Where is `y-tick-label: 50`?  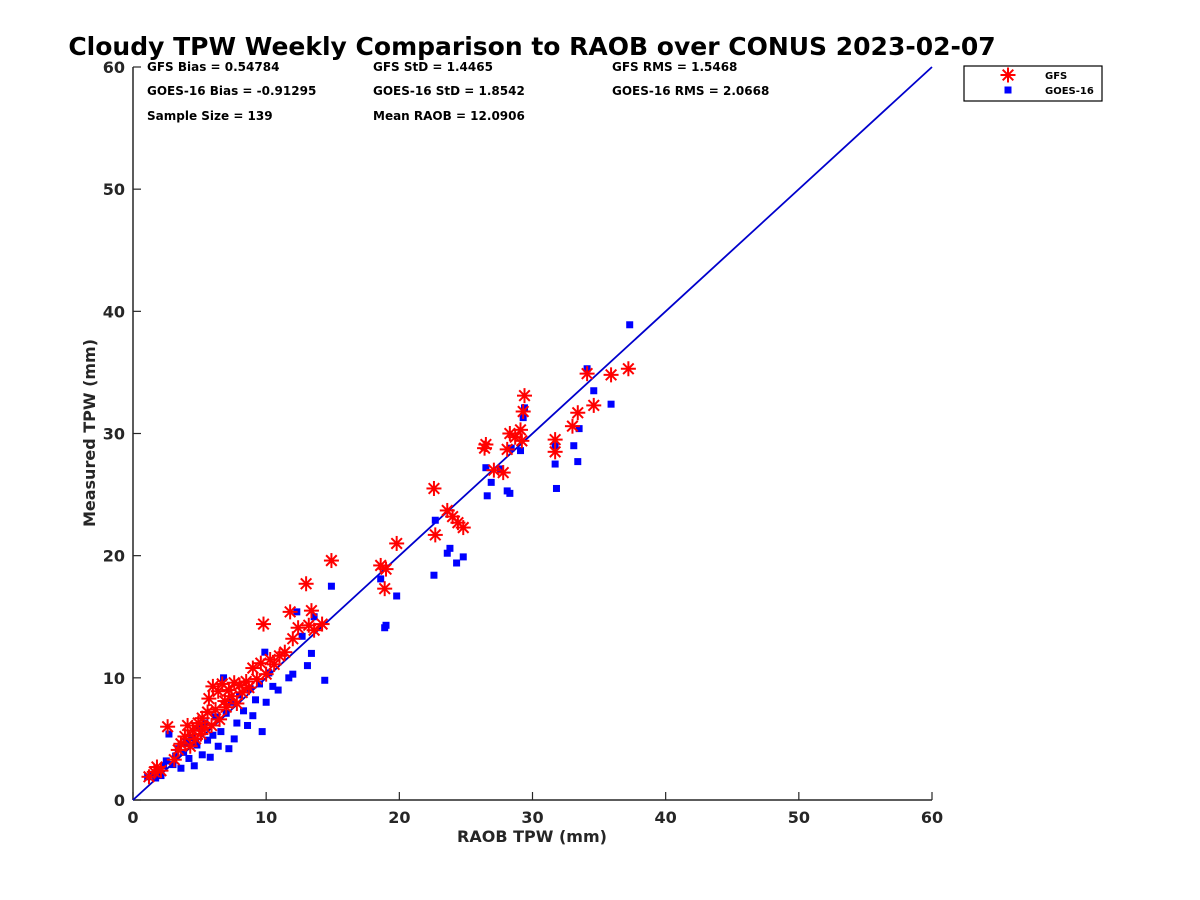 y-tick-label: 50 is located at coordinates (114, 189).